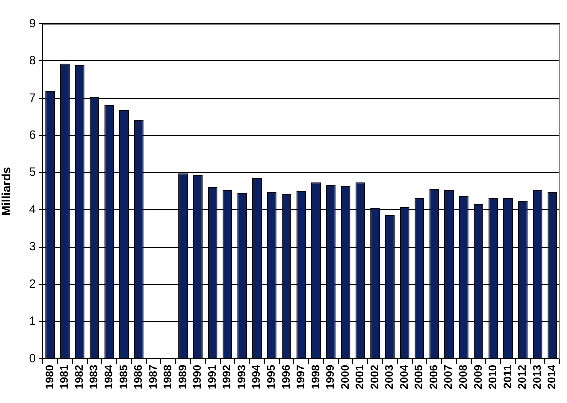 The image size is (567, 403). Describe the element at coordinates (242, 377) in the screenshot. I see `x-tick-label: 1993` at that location.